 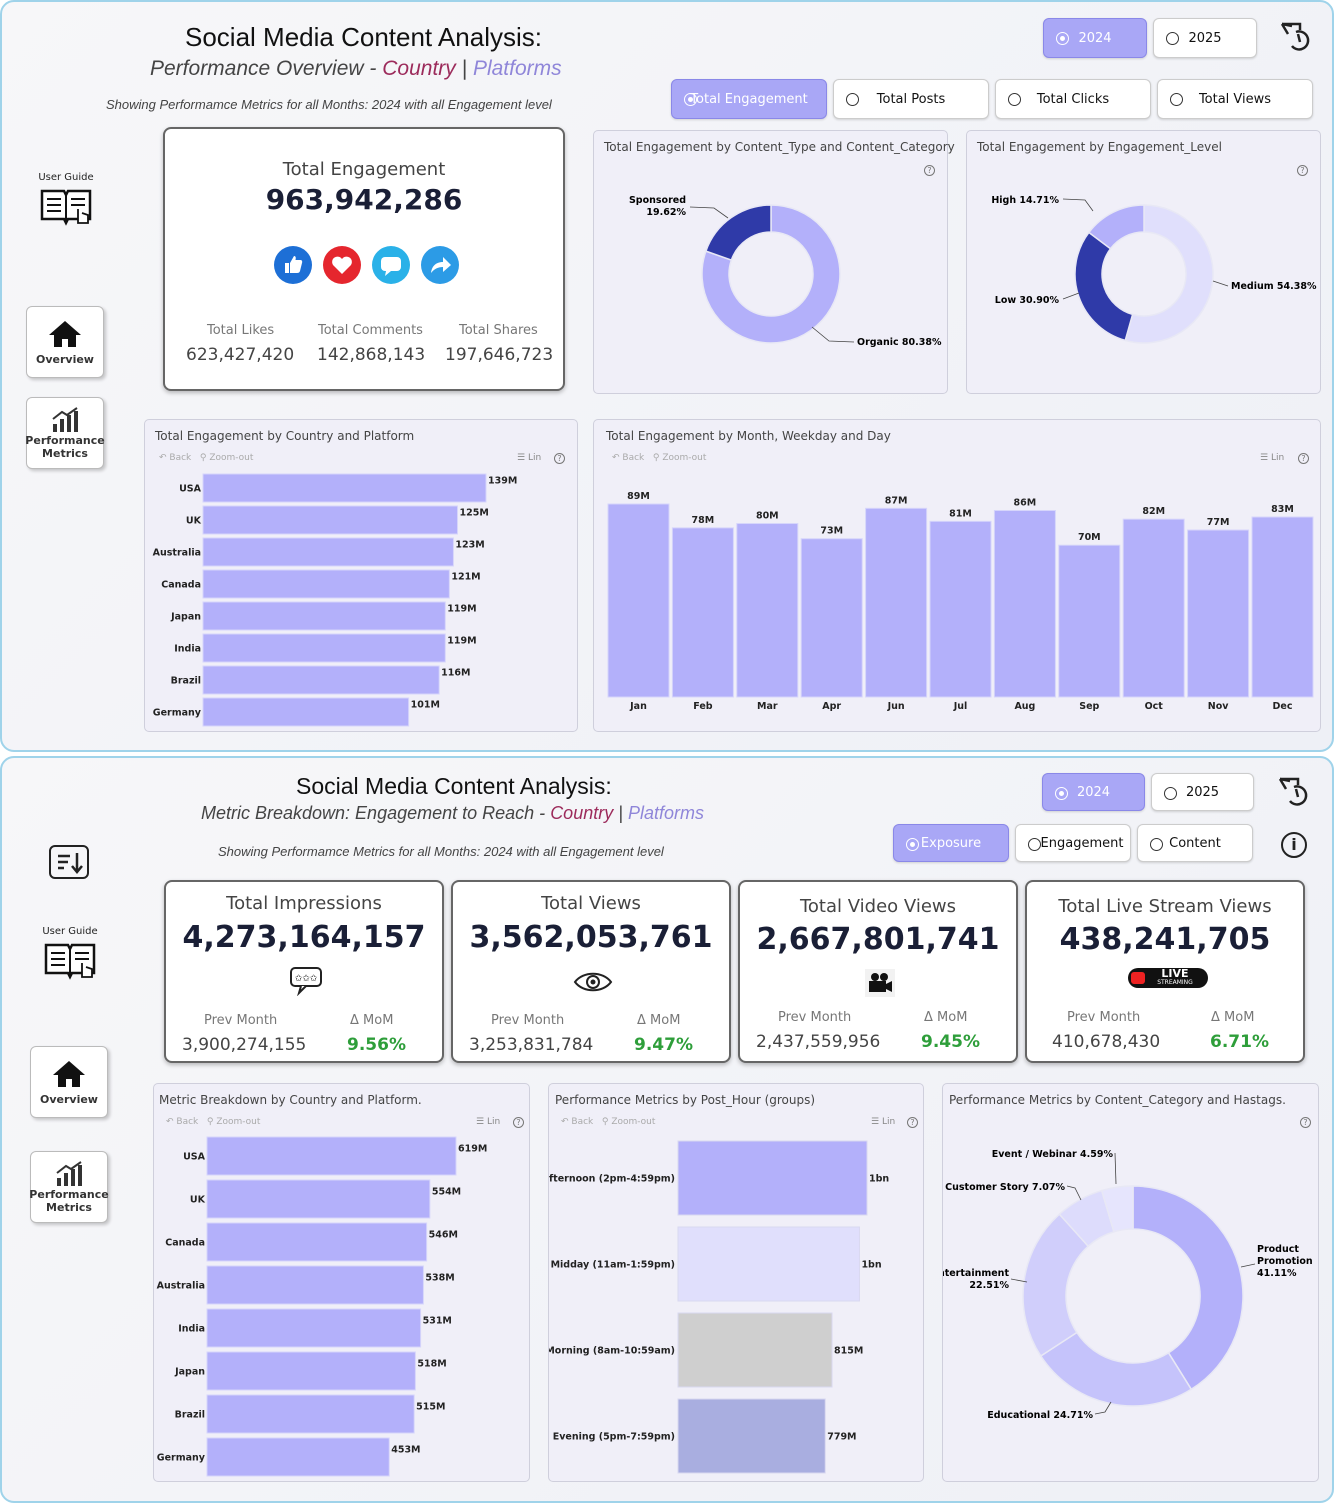 What do you see at coordinates (446, 1192) in the screenshot?
I see `value-label: 554M` at bounding box center [446, 1192].